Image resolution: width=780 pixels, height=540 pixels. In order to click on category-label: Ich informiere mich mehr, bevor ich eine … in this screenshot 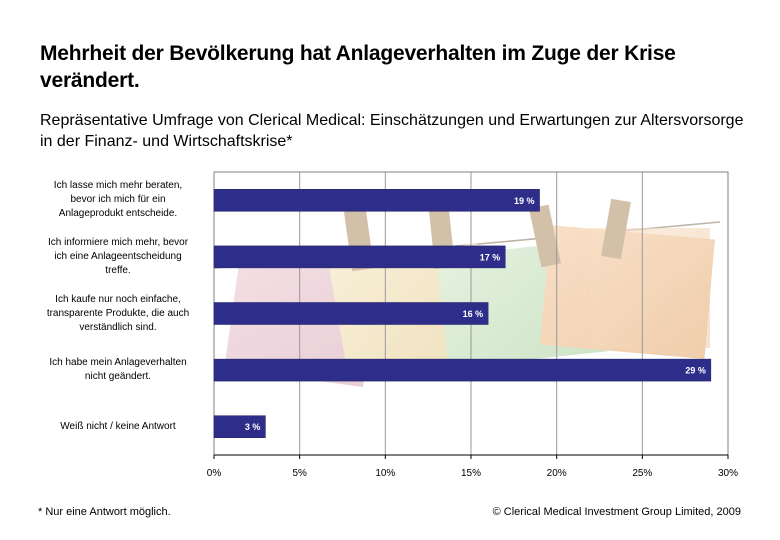, I will do `click(118, 257)`.